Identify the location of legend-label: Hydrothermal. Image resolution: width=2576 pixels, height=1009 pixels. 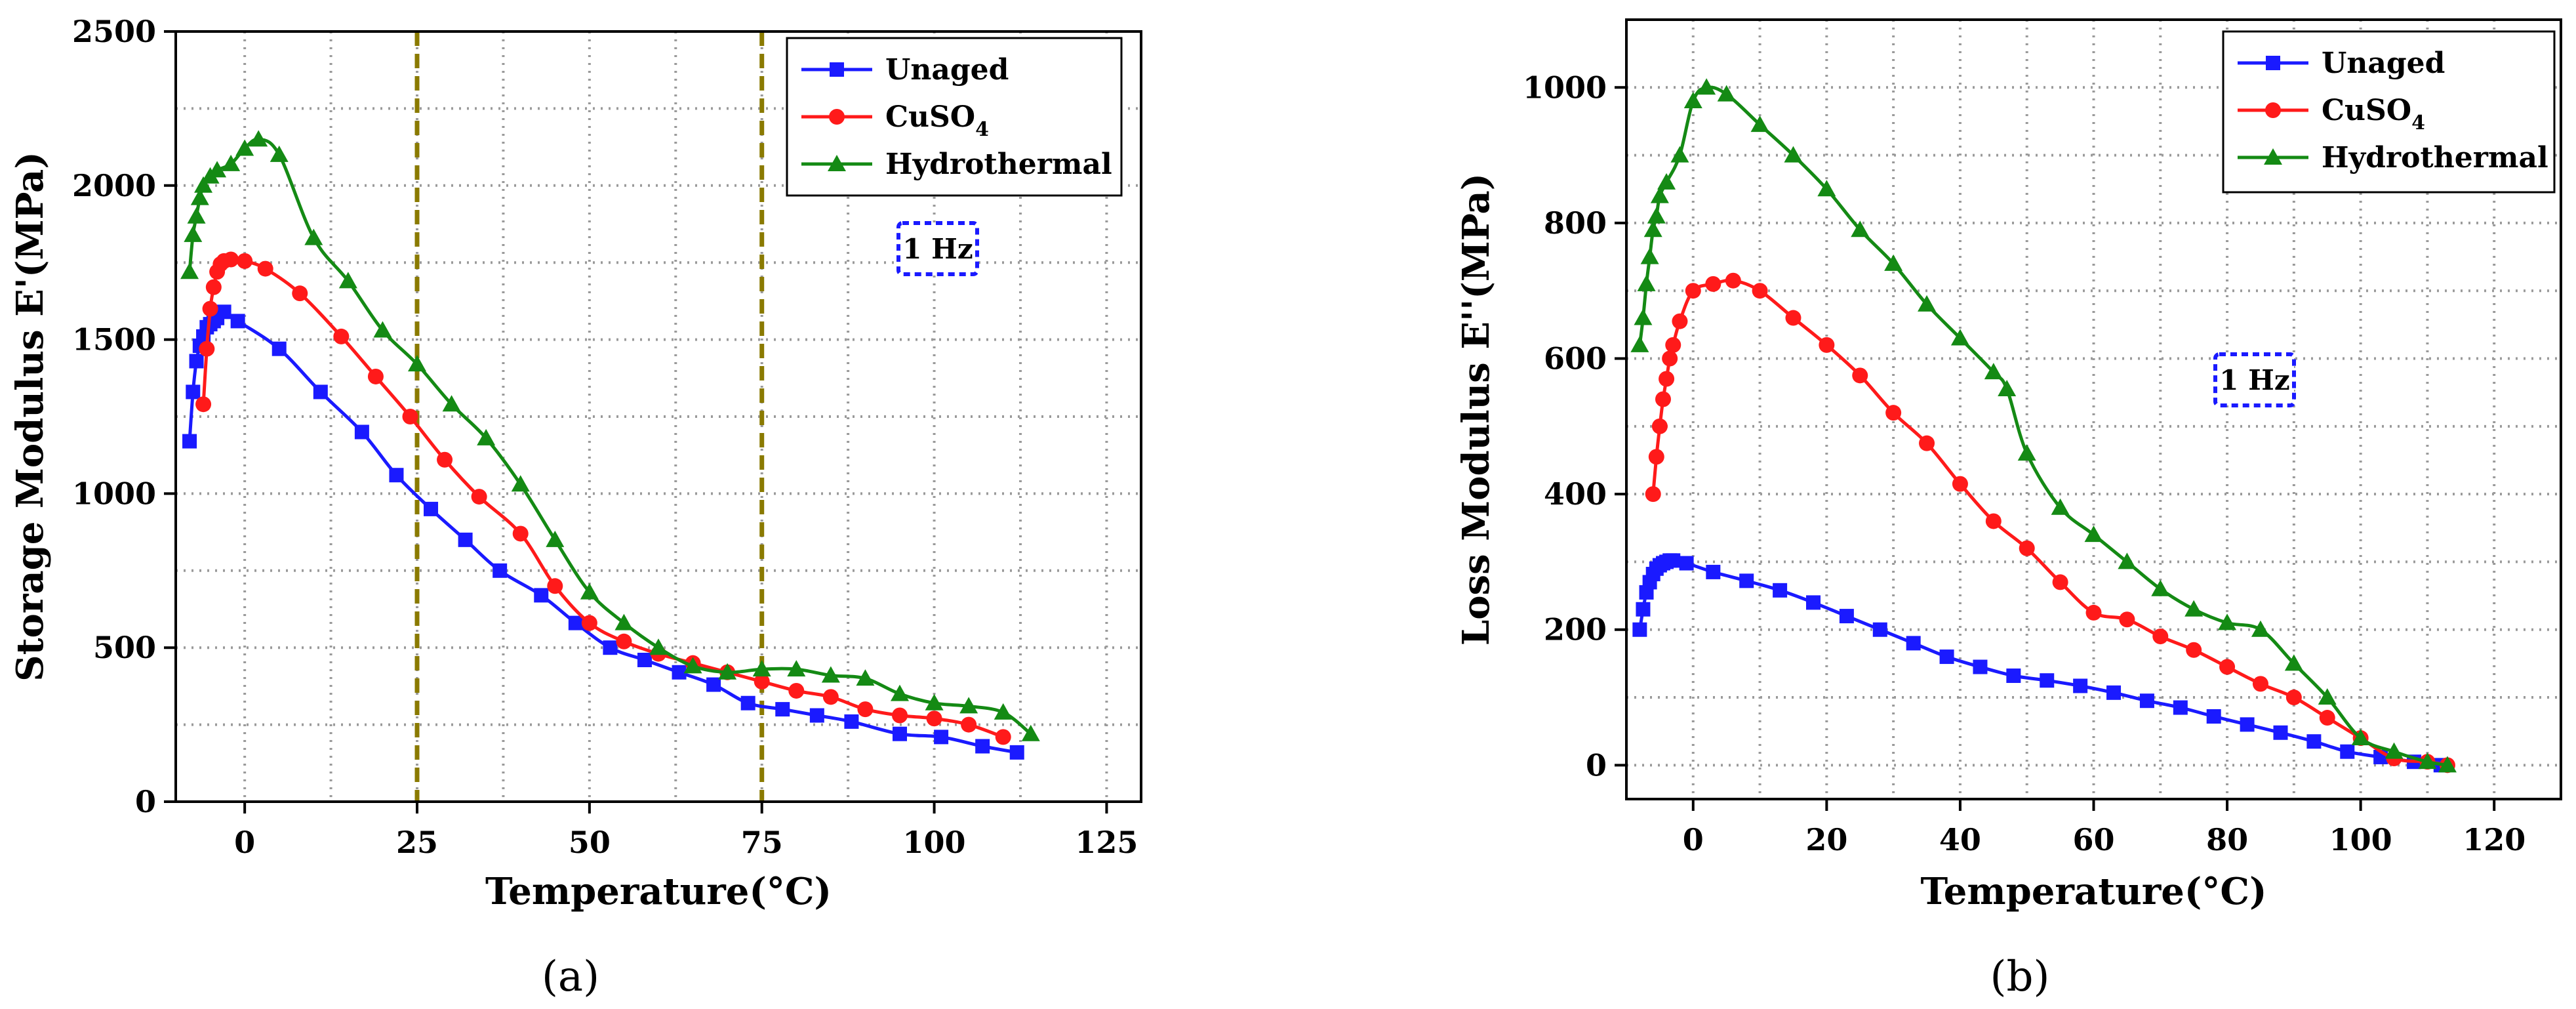
(998, 164).